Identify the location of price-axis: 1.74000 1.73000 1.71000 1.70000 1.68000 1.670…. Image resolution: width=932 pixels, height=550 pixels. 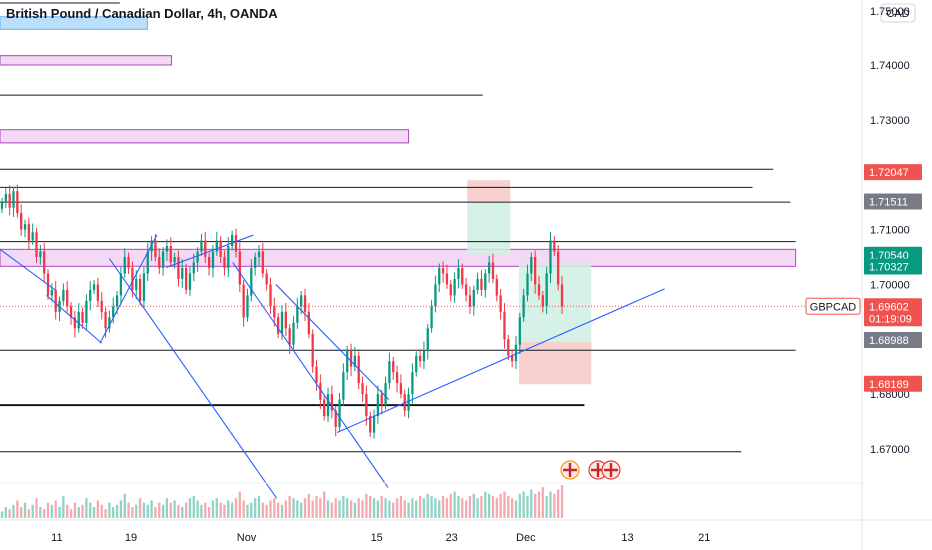
(890, 258).